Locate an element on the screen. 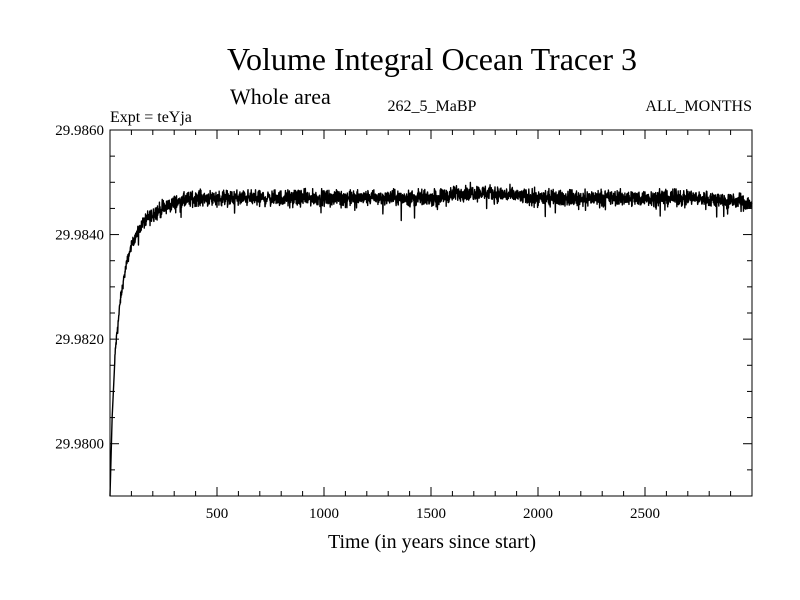 The image size is (800, 600). x-axis-label: Time (in years since start) is located at coordinates (432, 542).